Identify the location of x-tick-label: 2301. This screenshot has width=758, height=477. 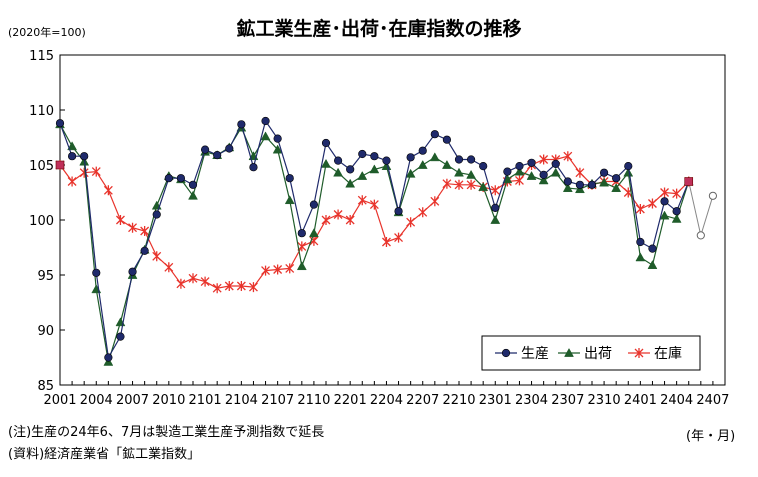
(495, 400).